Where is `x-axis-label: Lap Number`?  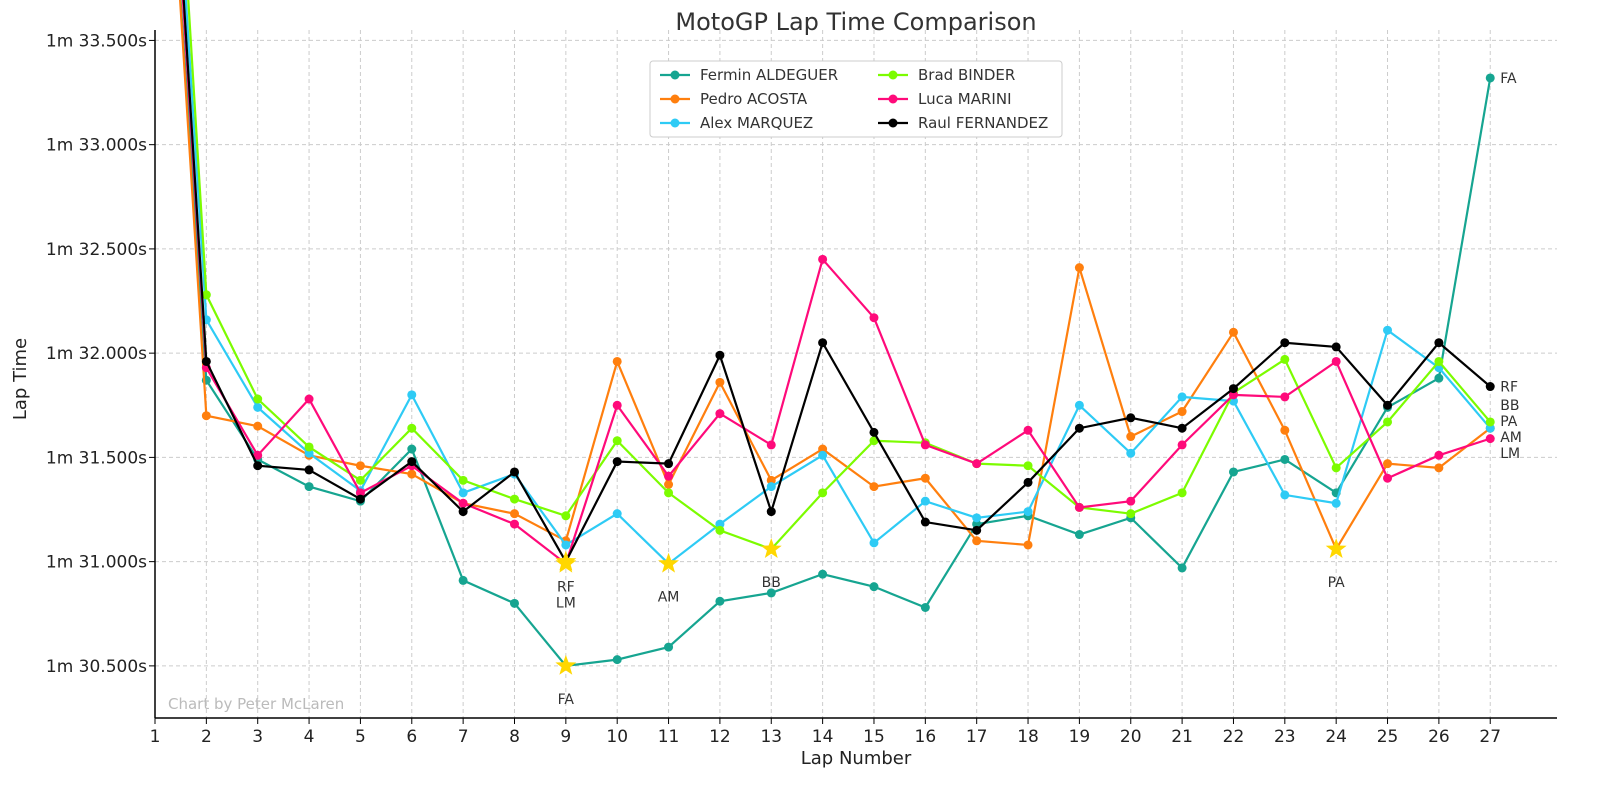
x-axis-label: Lap Number is located at coordinates (856, 758).